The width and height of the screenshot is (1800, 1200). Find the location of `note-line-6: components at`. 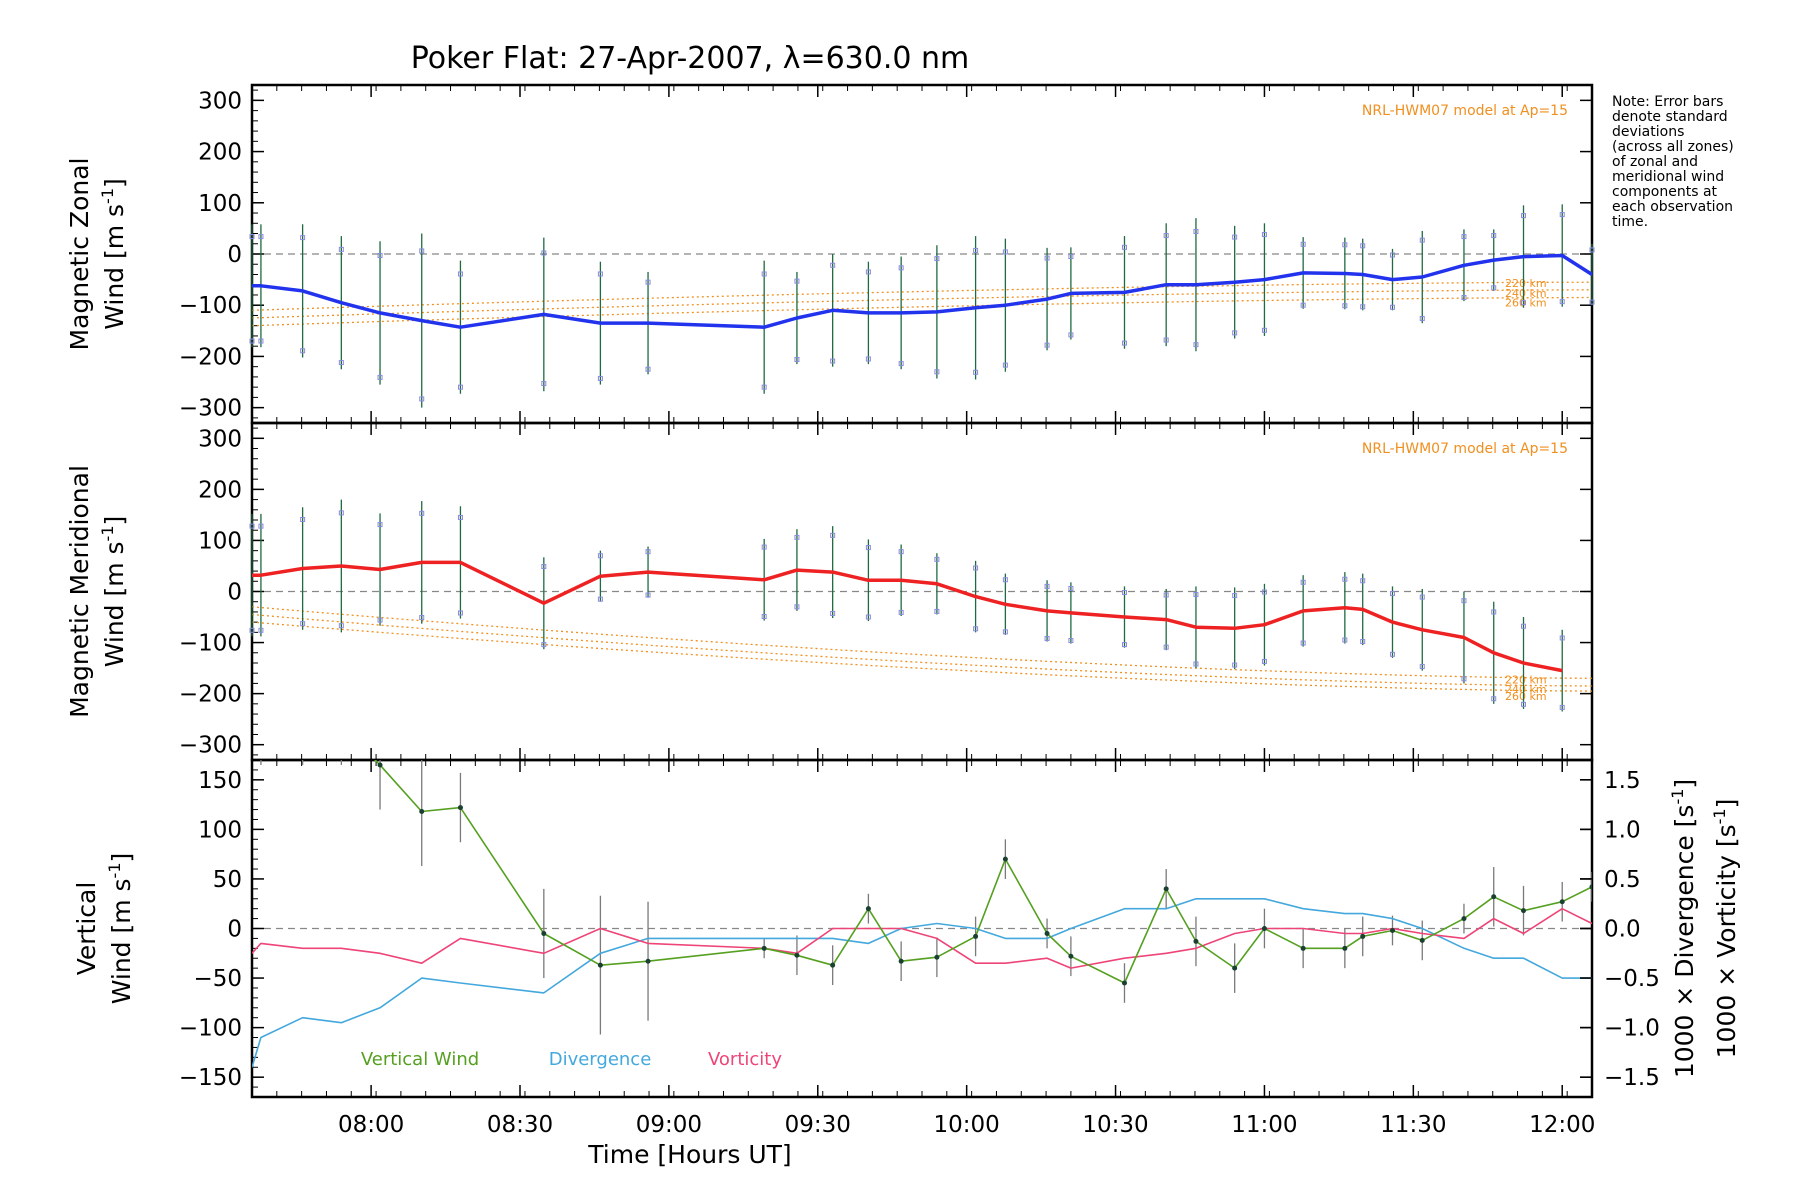

note-line-6: components at is located at coordinates (1665, 192).